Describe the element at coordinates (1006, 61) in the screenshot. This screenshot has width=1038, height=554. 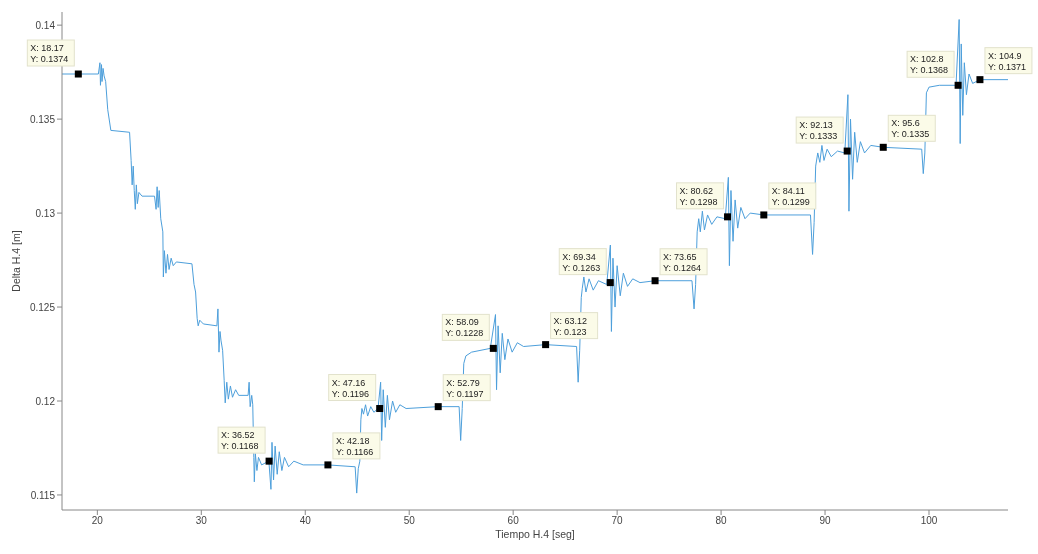
I see `annotation: X: 104.9 Y: 0.1371` at that location.